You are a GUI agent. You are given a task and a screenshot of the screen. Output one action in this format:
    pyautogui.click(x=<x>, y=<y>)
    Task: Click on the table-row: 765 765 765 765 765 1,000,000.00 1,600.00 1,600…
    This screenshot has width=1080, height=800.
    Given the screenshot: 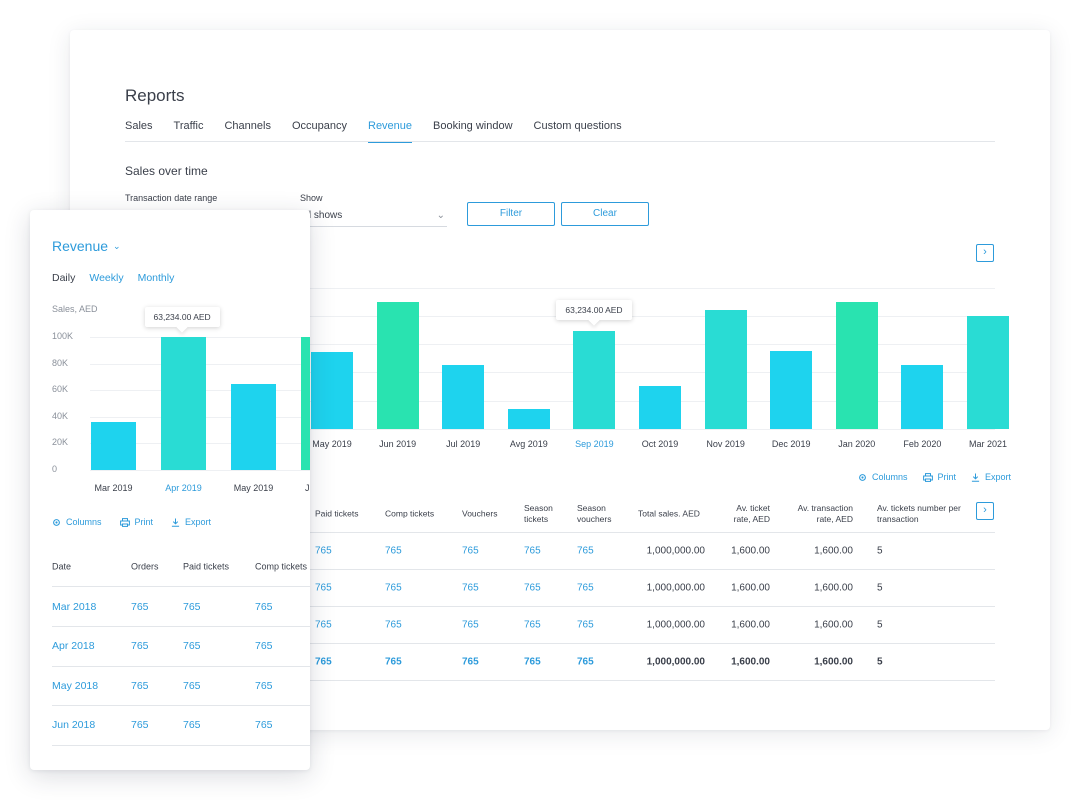 What is the action you would take?
    pyautogui.click(x=650, y=588)
    